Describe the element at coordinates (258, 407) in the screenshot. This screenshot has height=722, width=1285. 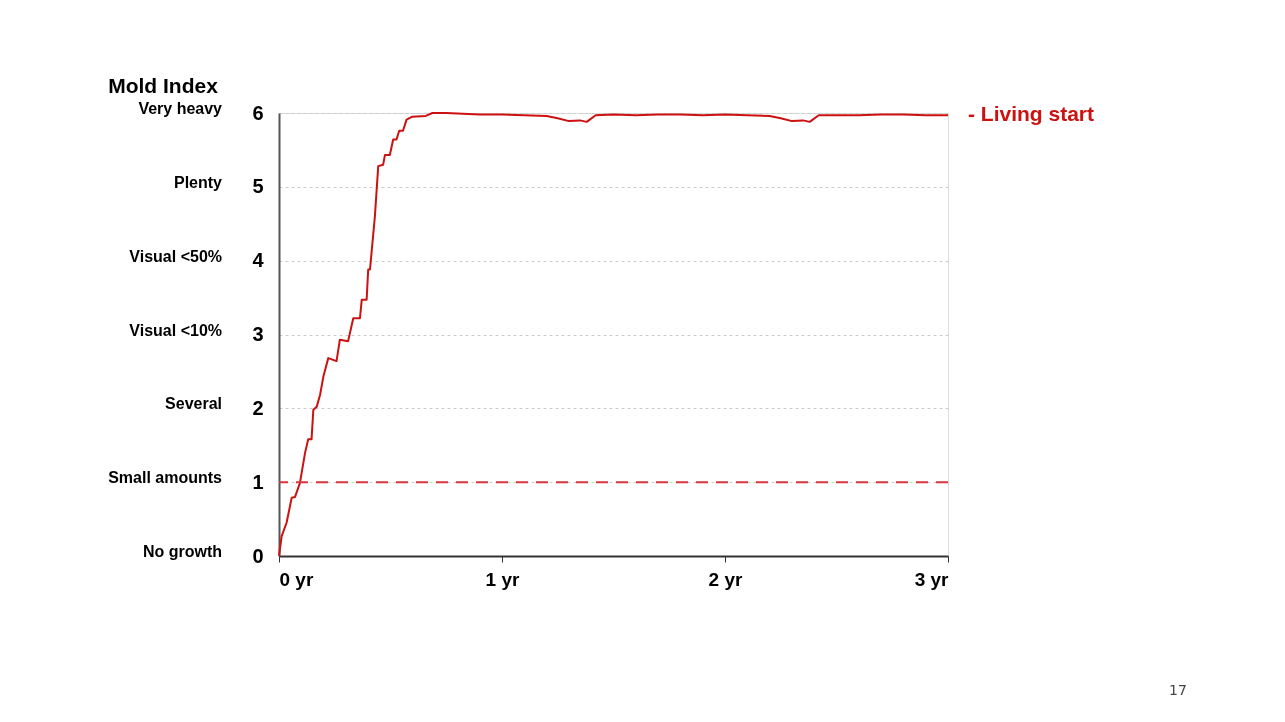
I see `y-tick-label: 2` at that location.